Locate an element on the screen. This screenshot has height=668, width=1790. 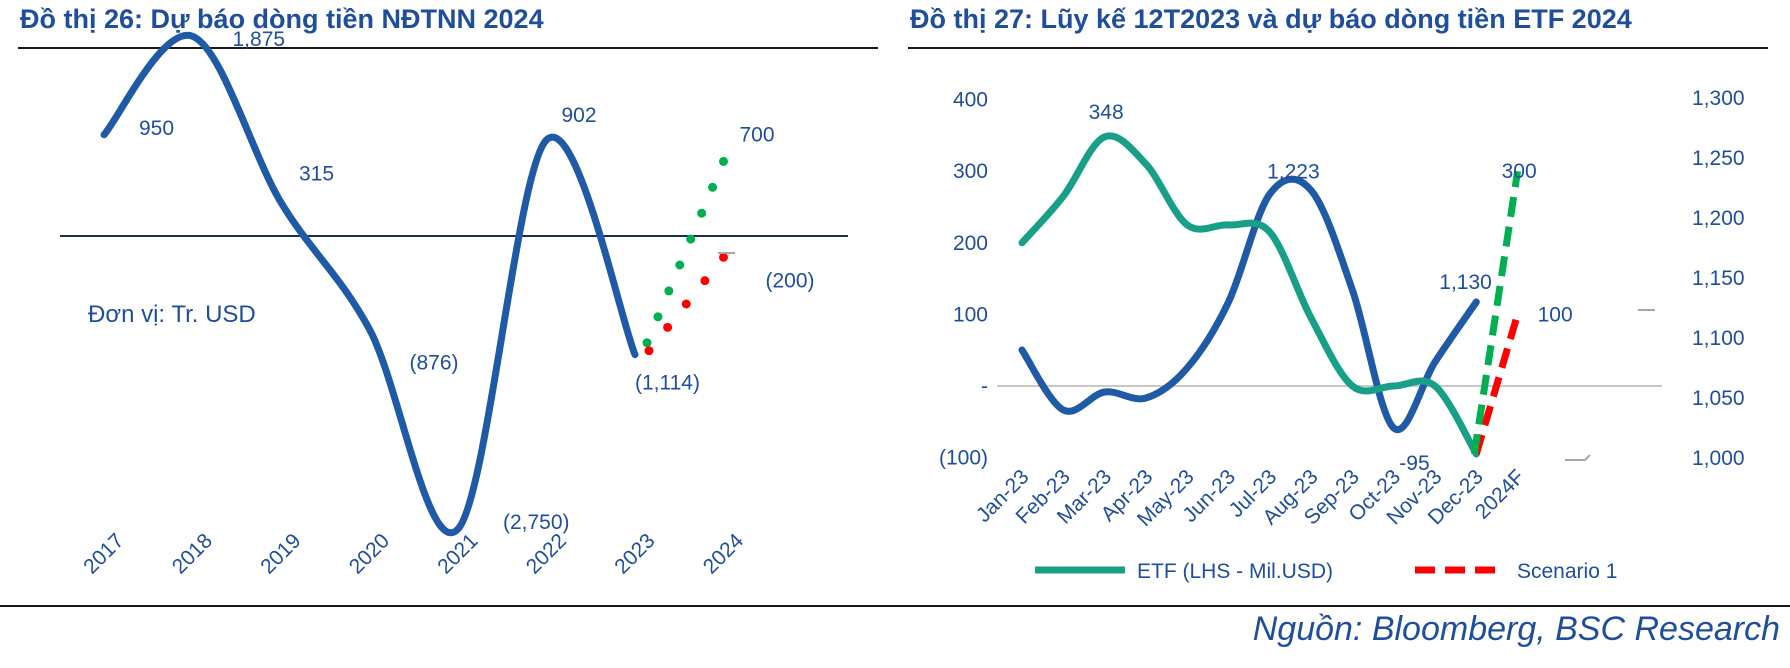
scenario-green-line is located at coordinates (1496, 312).